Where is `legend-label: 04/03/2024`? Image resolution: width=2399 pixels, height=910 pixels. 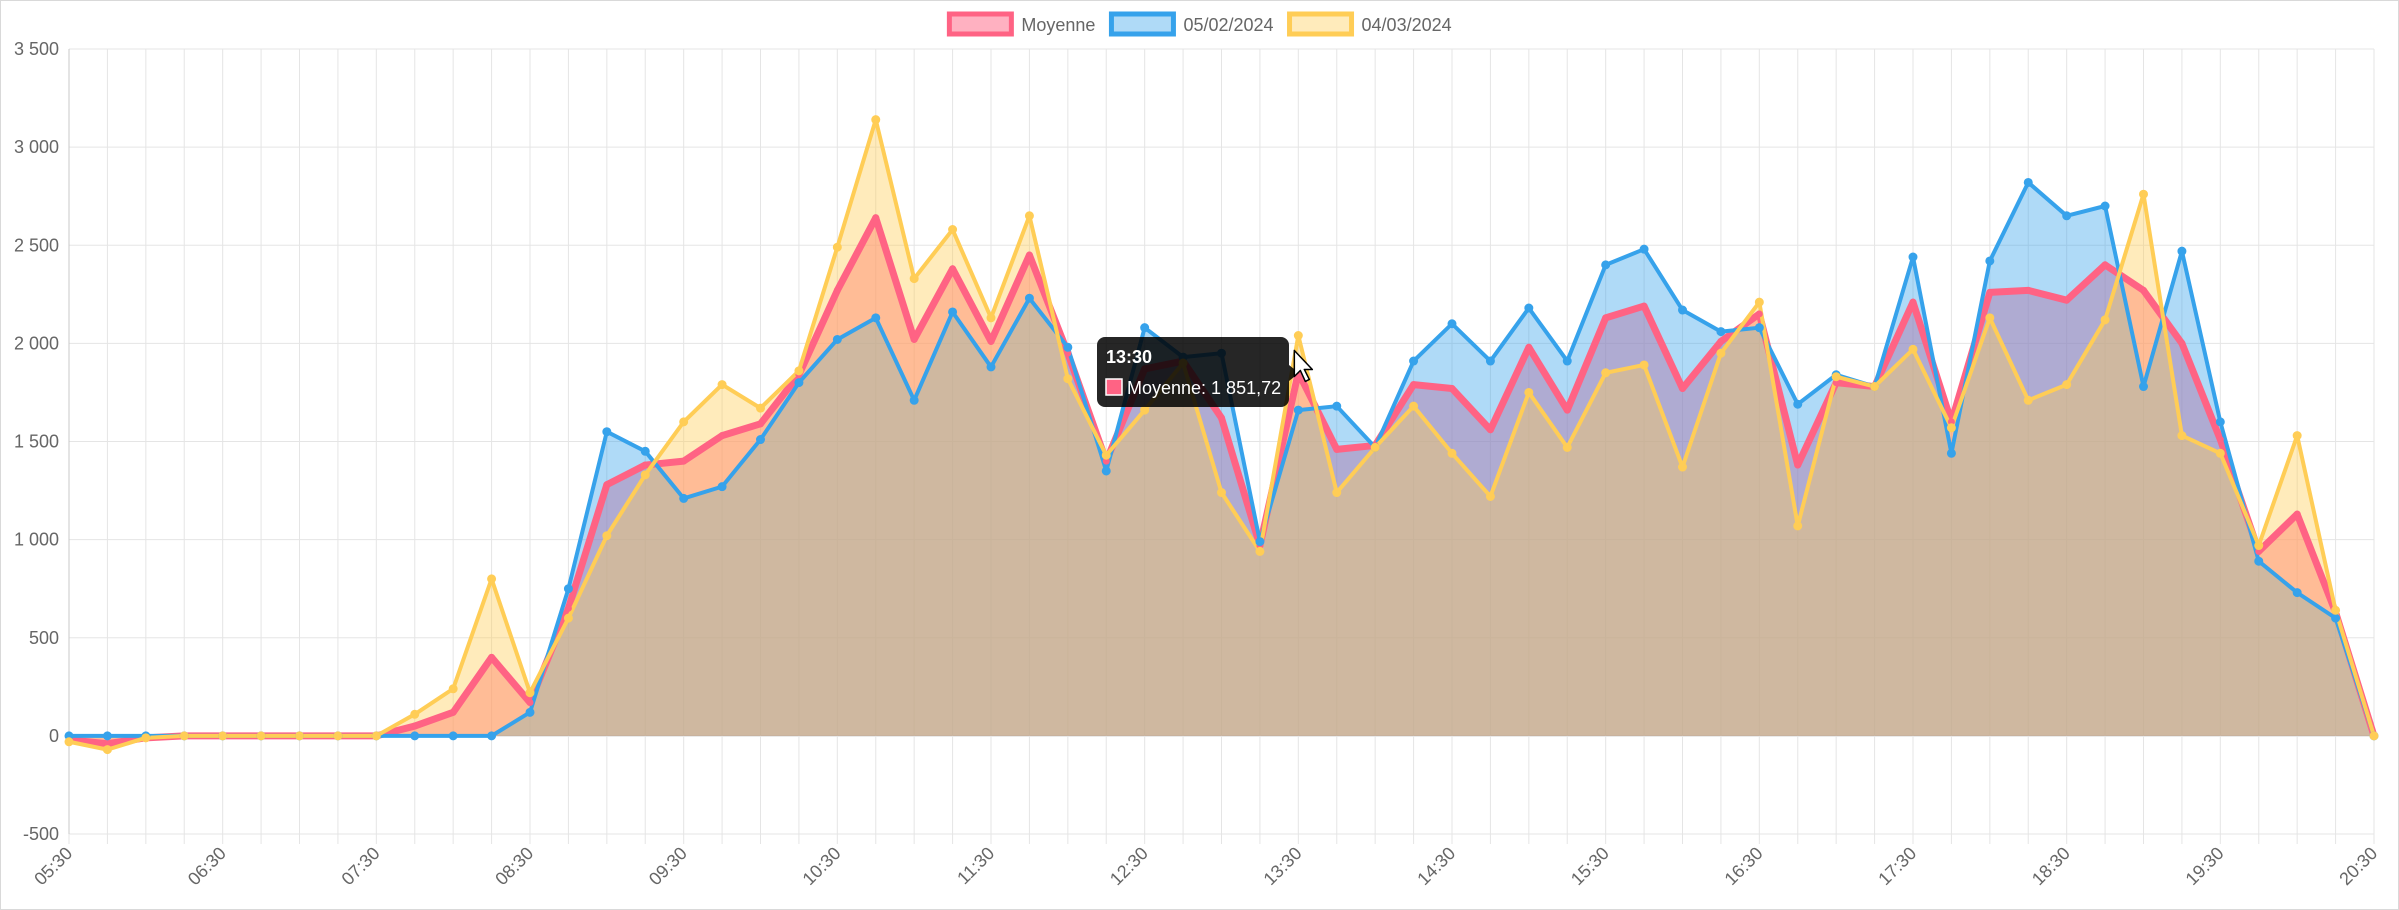
legend-label: 04/03/2024 is located at coordinates (1407, 25).